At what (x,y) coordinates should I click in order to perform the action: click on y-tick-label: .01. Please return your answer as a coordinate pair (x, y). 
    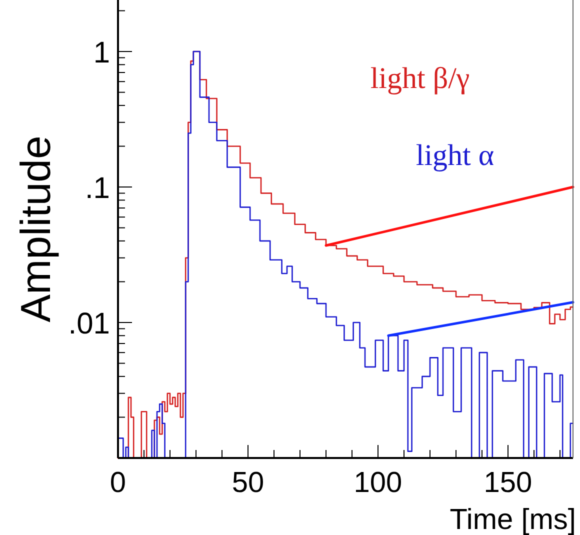
    Looking at the image, I should click on (89, 324).